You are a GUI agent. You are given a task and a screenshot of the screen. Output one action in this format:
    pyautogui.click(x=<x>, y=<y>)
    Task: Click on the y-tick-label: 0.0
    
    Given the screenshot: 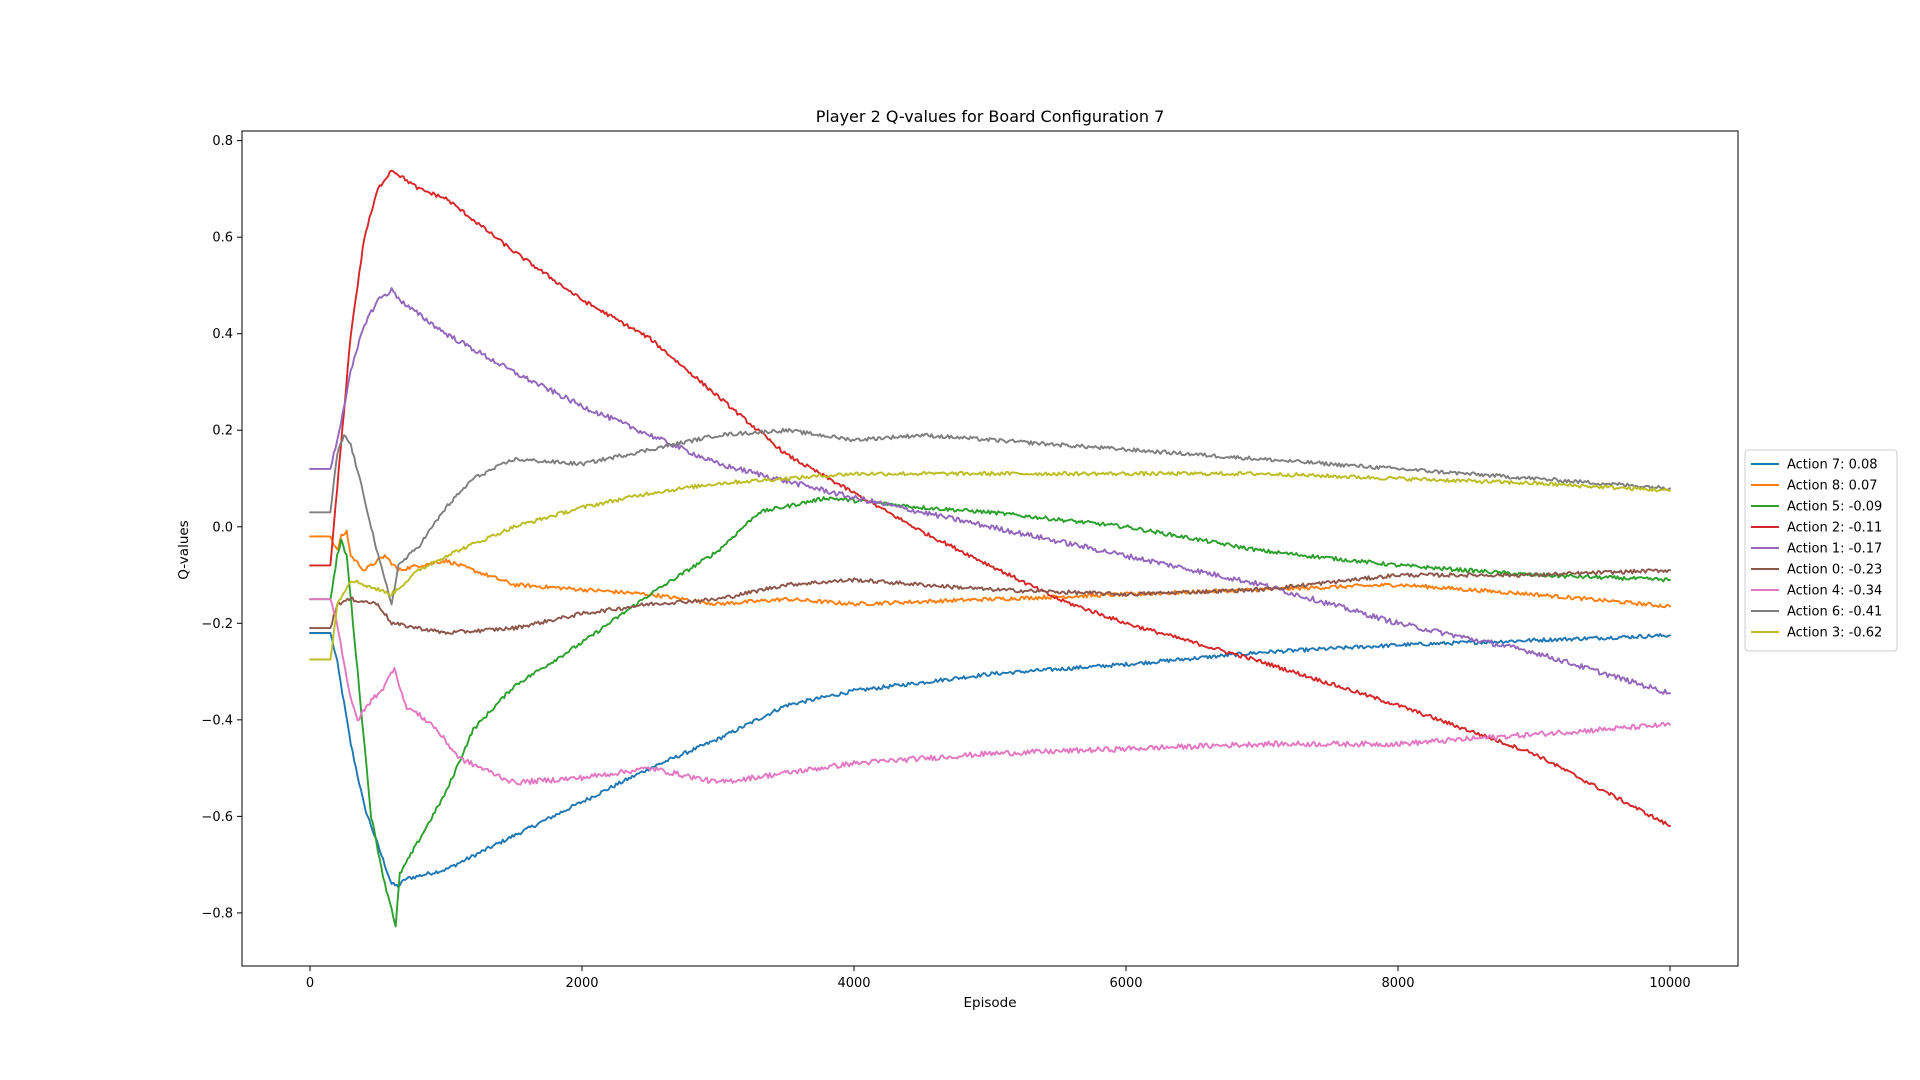 What is the action you would take?
    pyautogui.click(x=222, y=527)
    